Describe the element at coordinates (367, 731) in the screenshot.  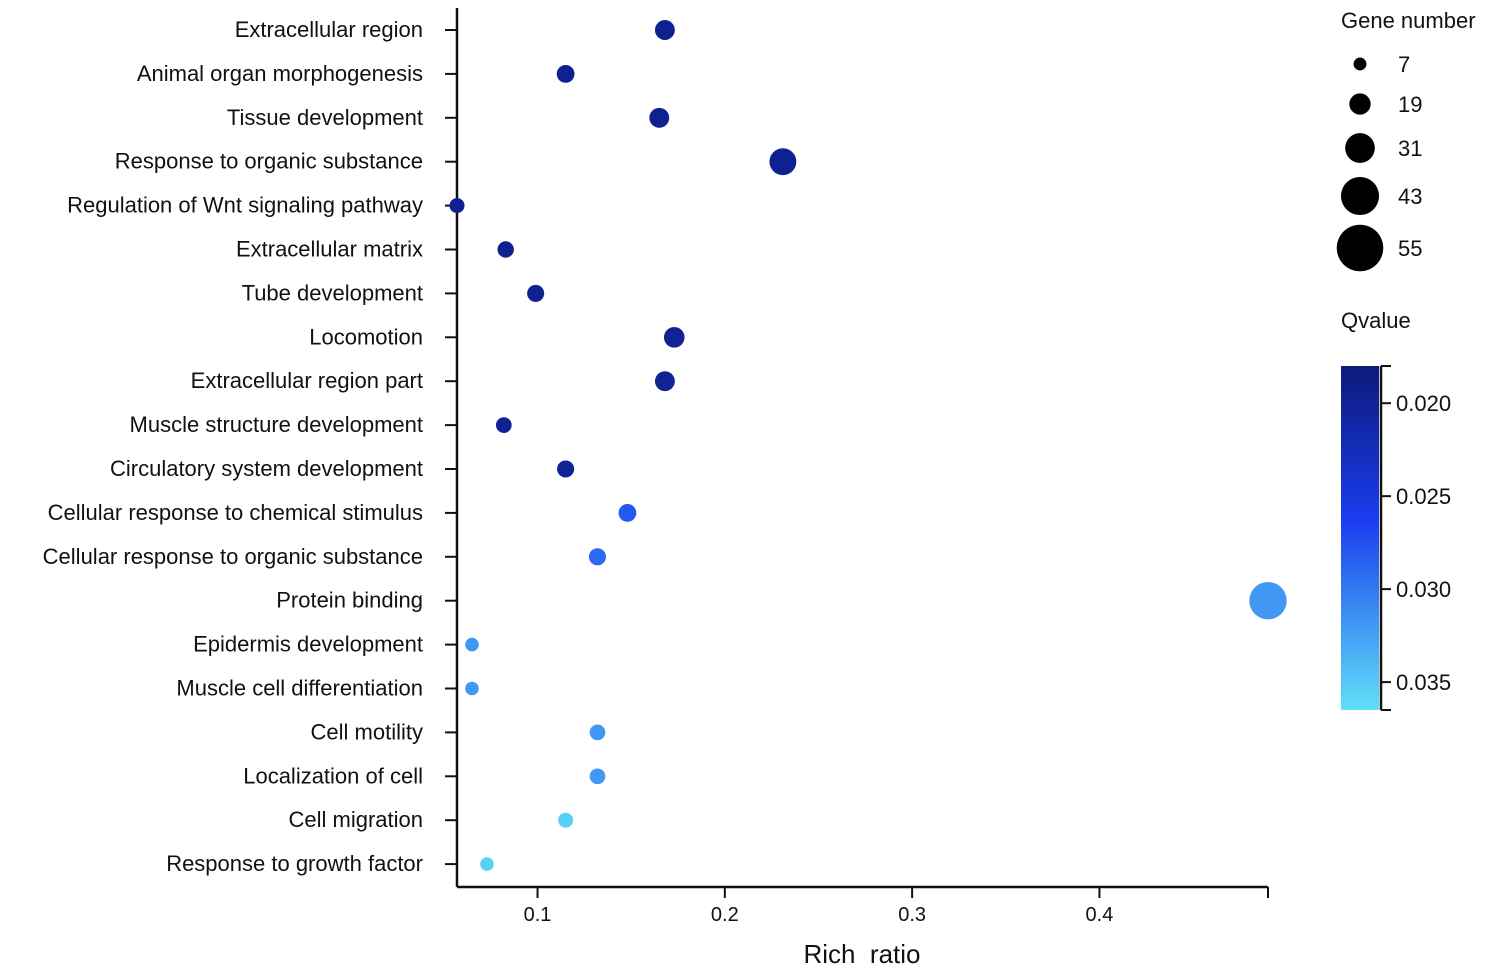
I see `category-label-cell-motility: Cell motility` at that location.